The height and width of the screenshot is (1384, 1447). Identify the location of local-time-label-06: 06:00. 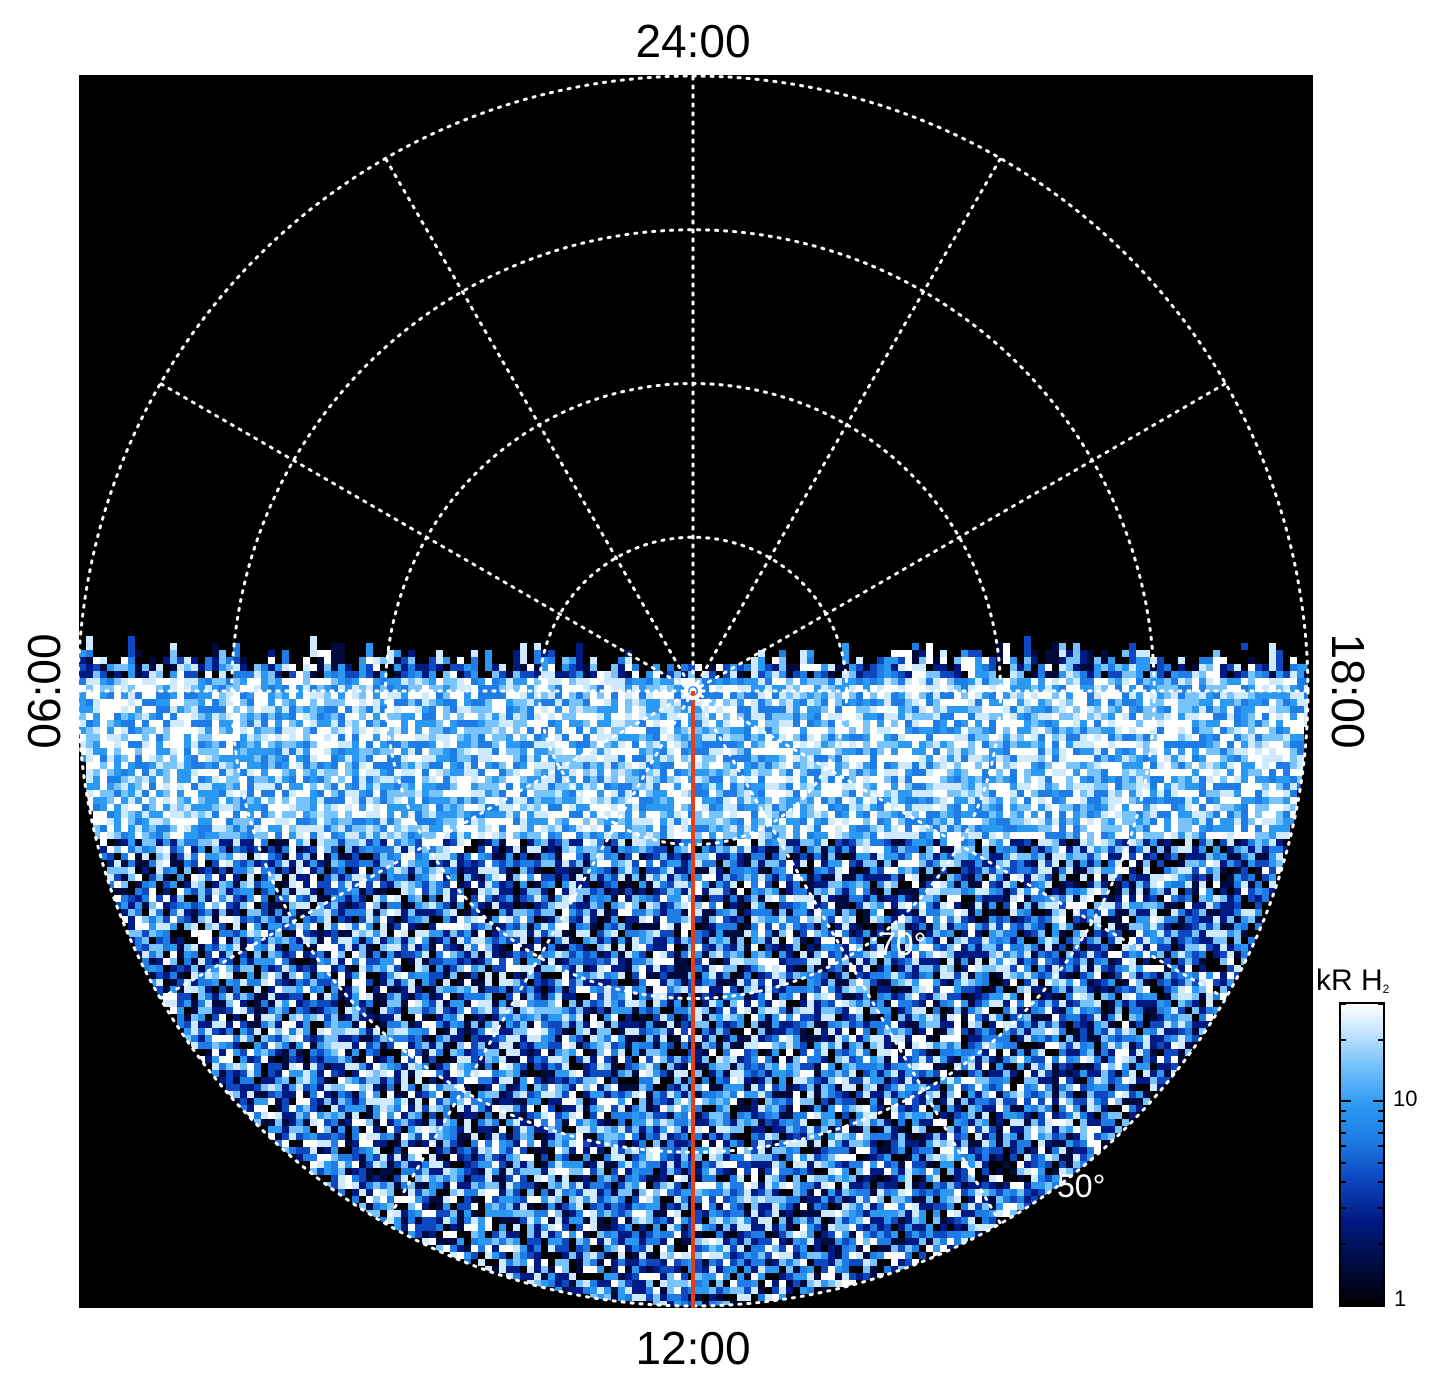
(44, 691).